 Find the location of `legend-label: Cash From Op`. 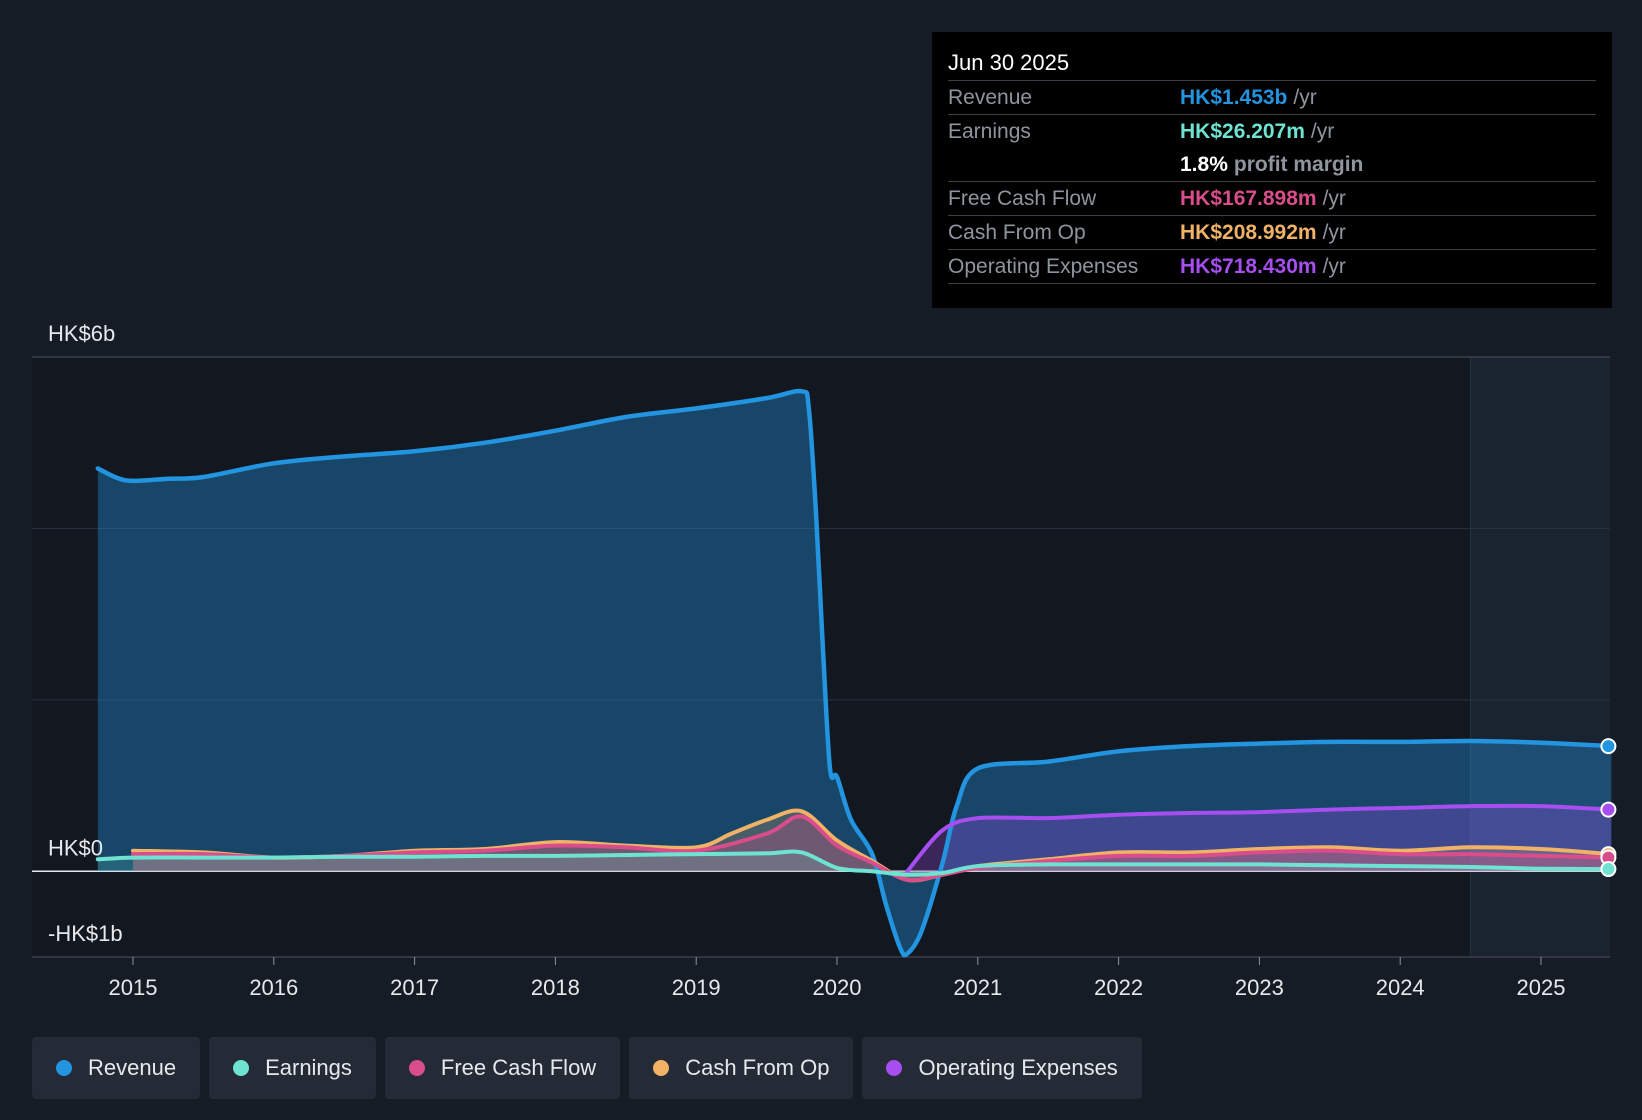

legend-label: Cash From Op is located at coordinates (757, 1067).